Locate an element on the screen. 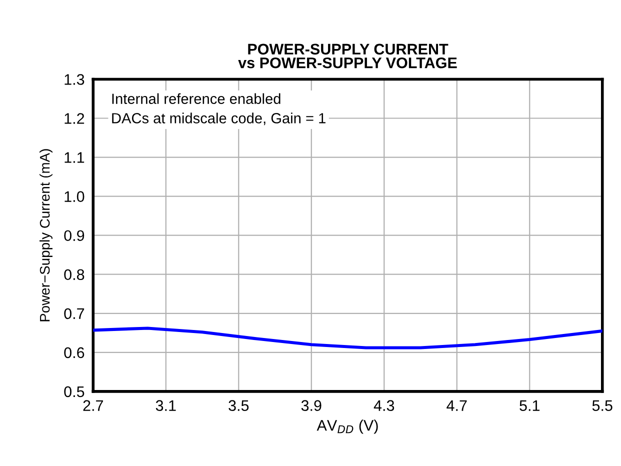  y-tick-label: 0.7 is located at coordinates (74, 314).